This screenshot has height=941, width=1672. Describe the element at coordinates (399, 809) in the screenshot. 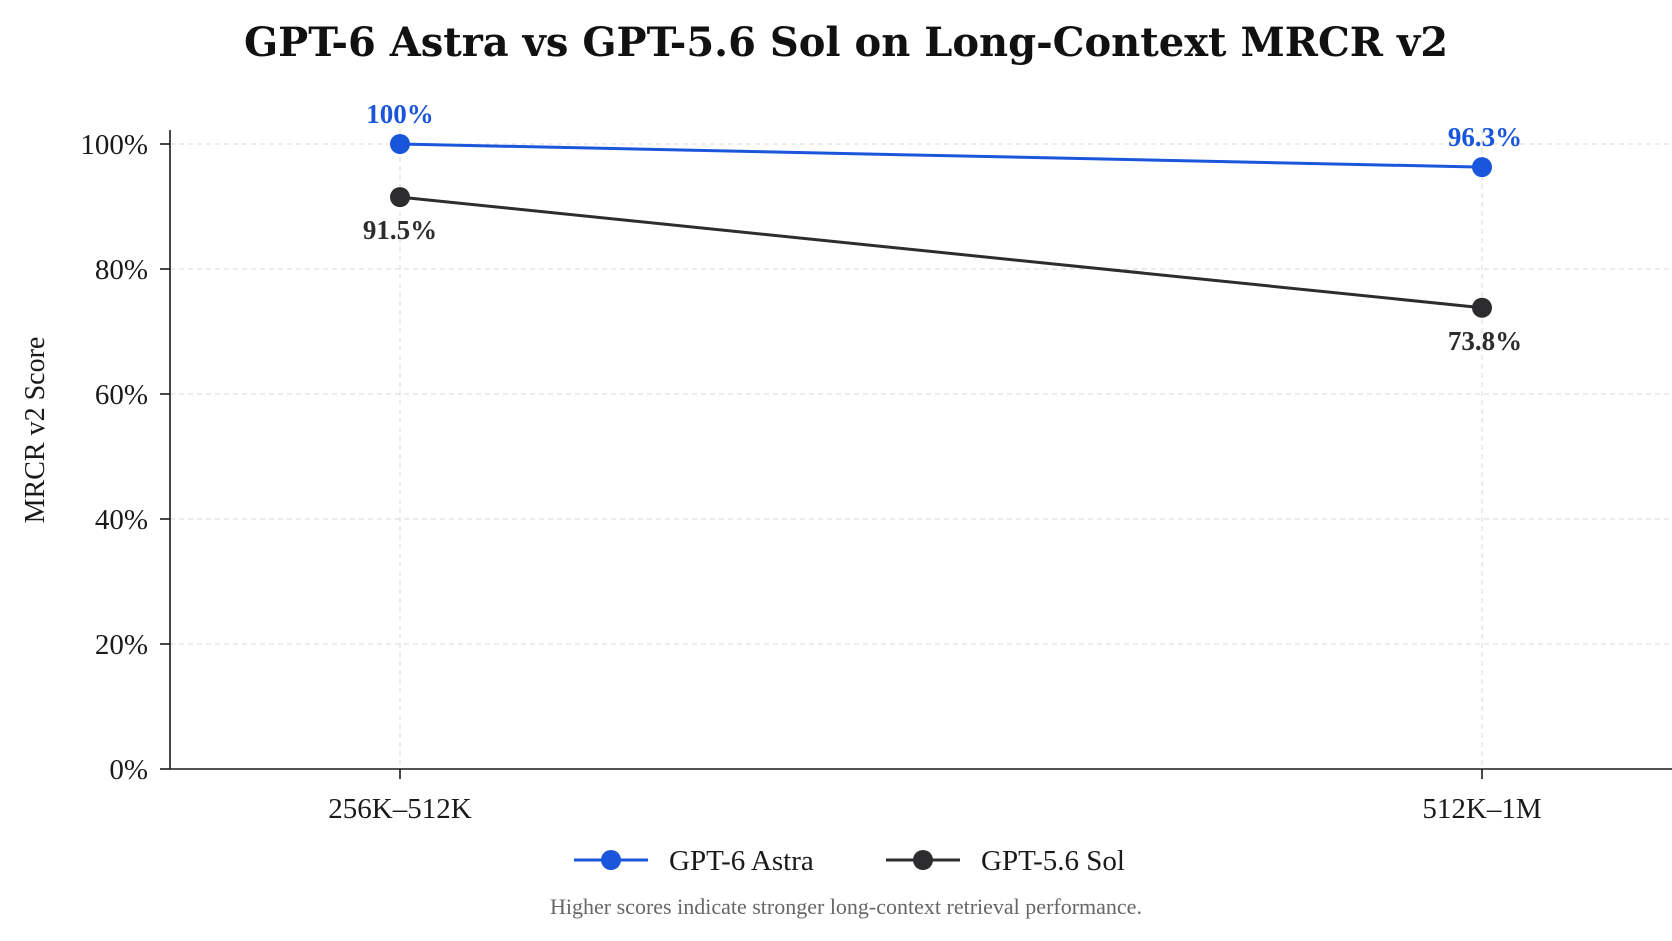

I see `x-tick-label: 256K–512K` at that location.